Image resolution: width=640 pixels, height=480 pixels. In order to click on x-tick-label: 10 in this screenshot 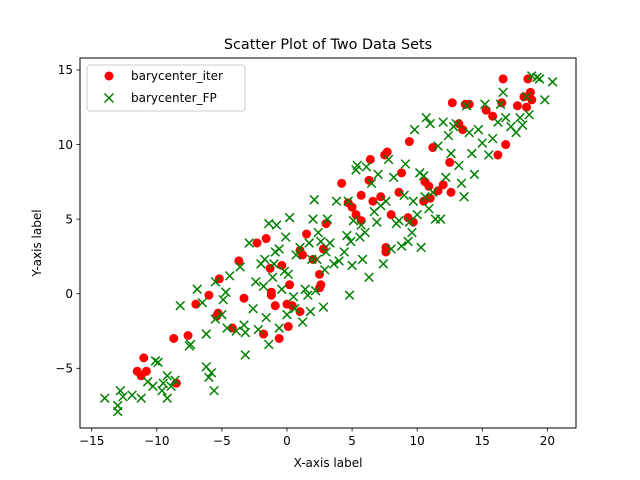, I will do `click(417, 441)`.